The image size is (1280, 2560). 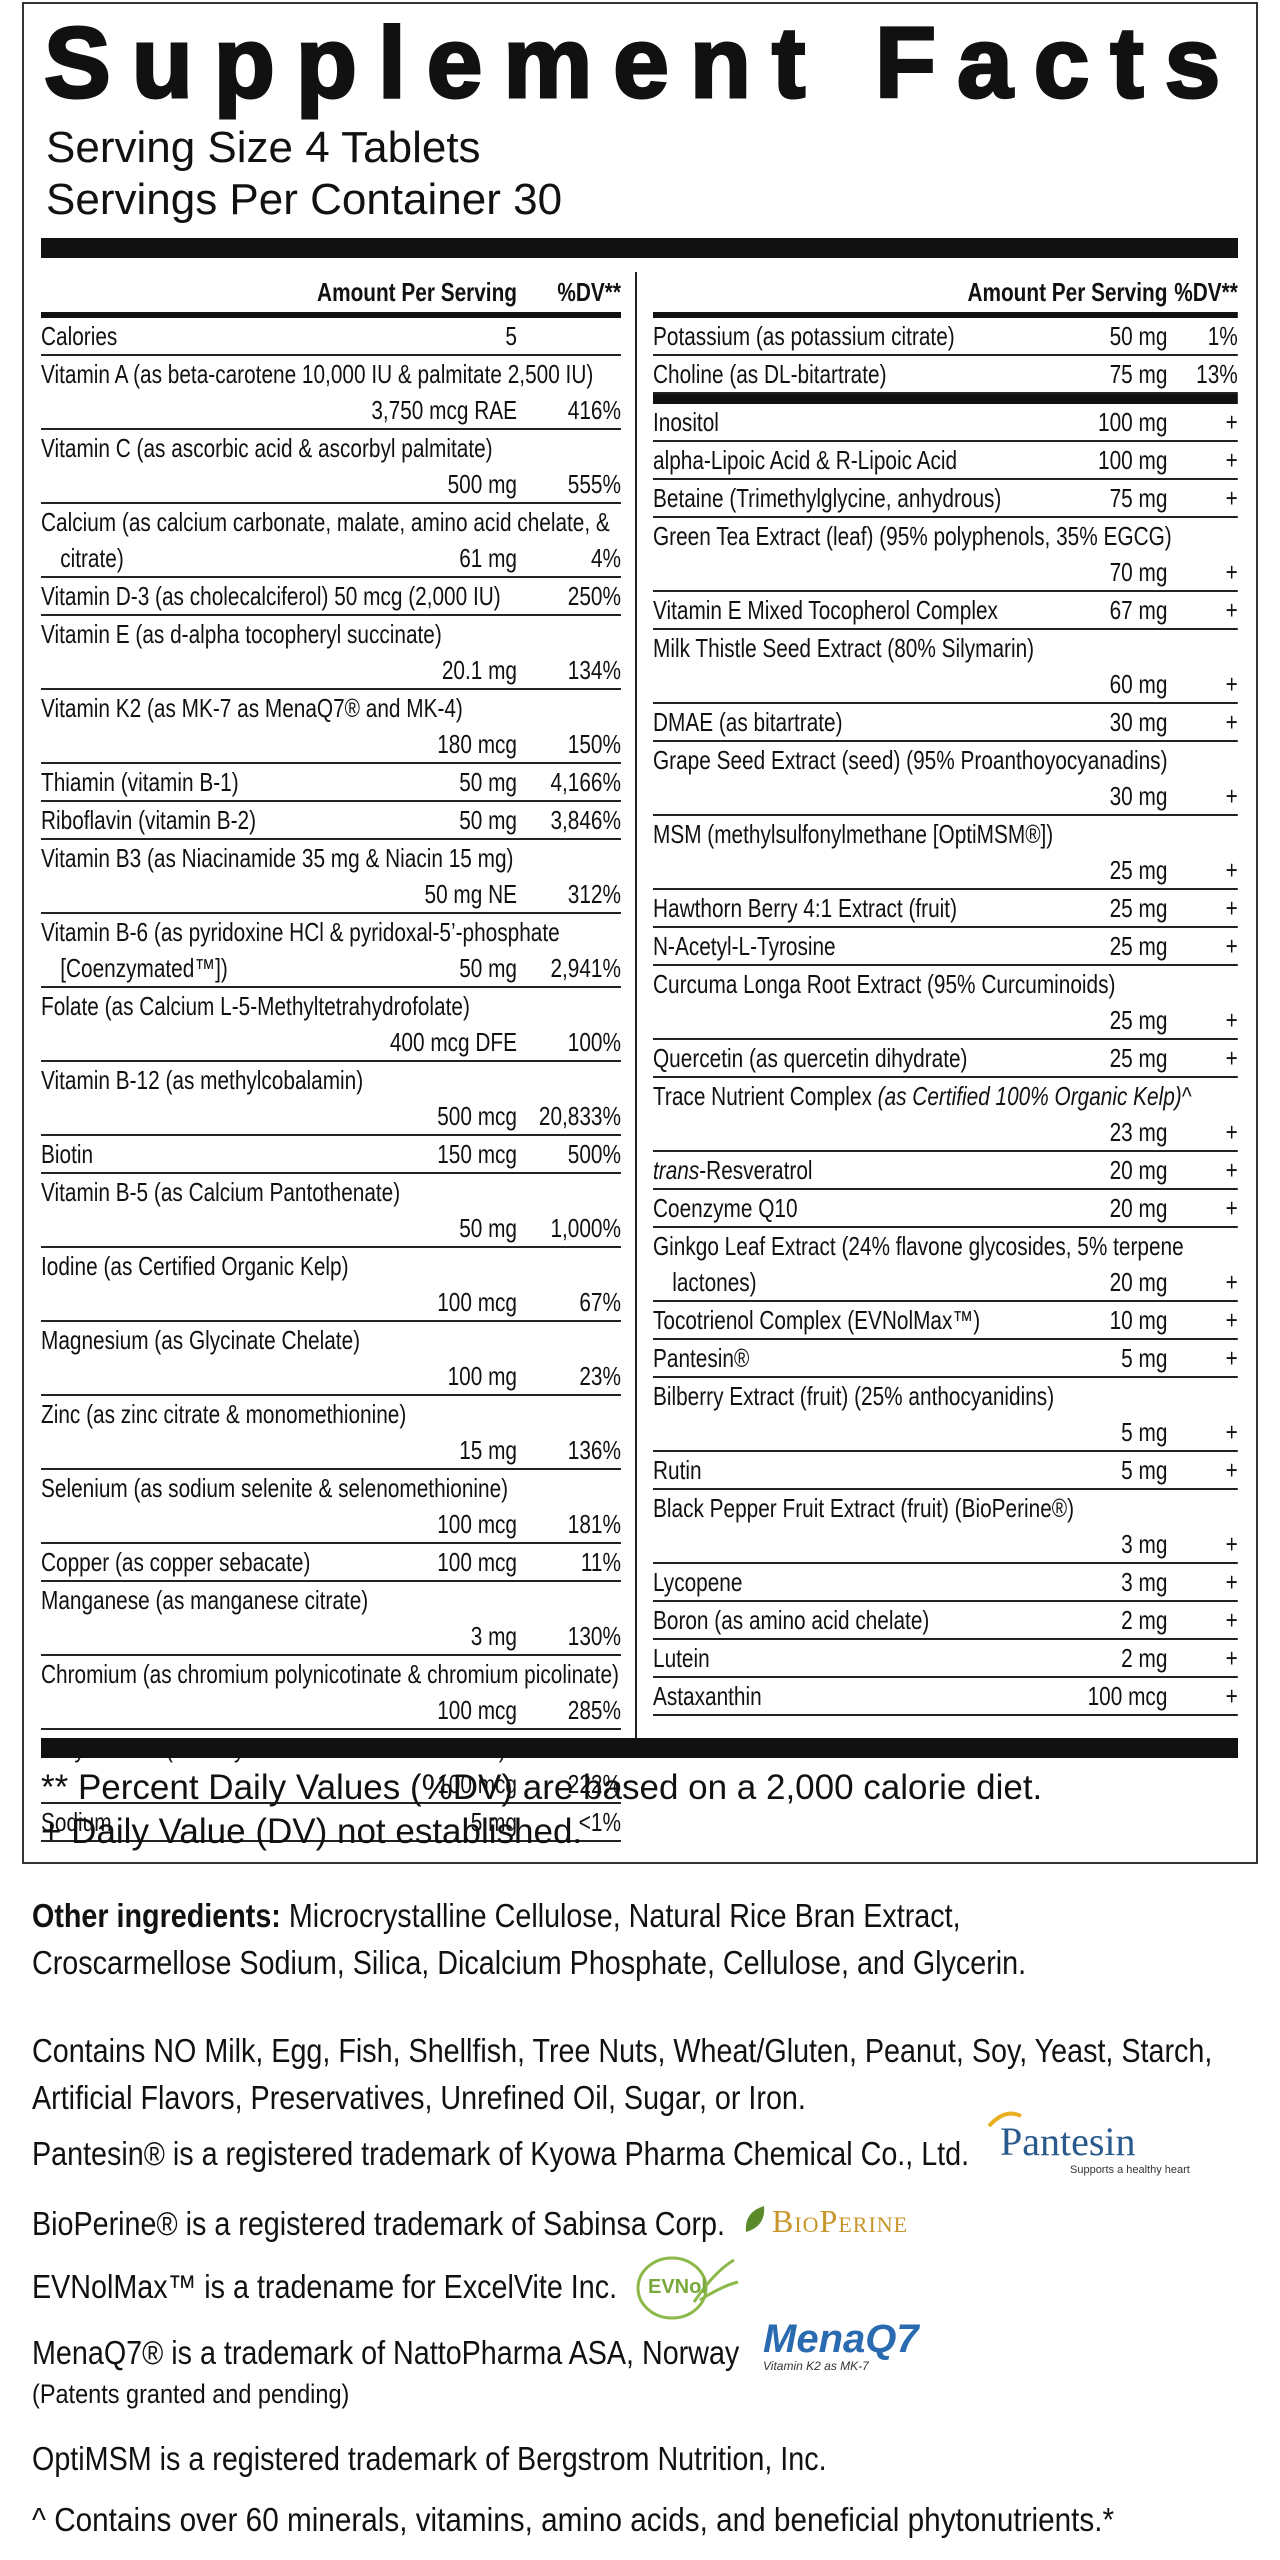 I want to click on daily-value: 134%, so click(x=594, y=670).